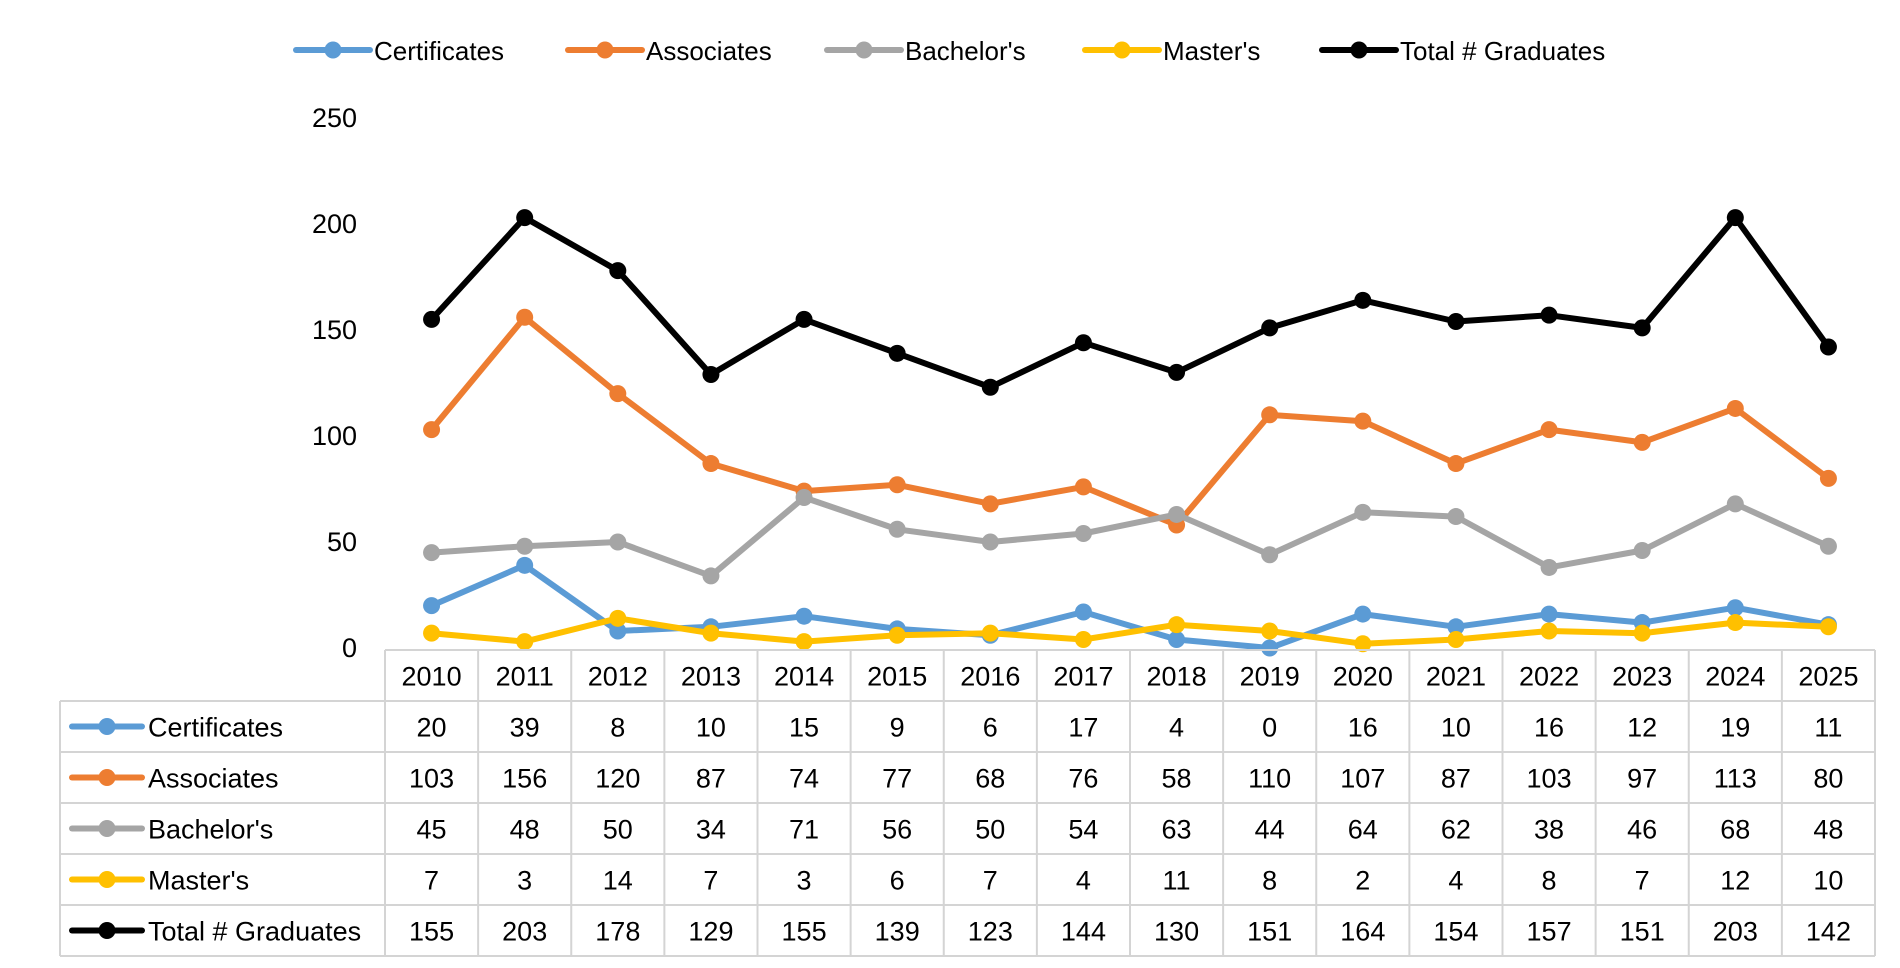  I want to click on data-point-master-s-2025, so click(1828, 627).